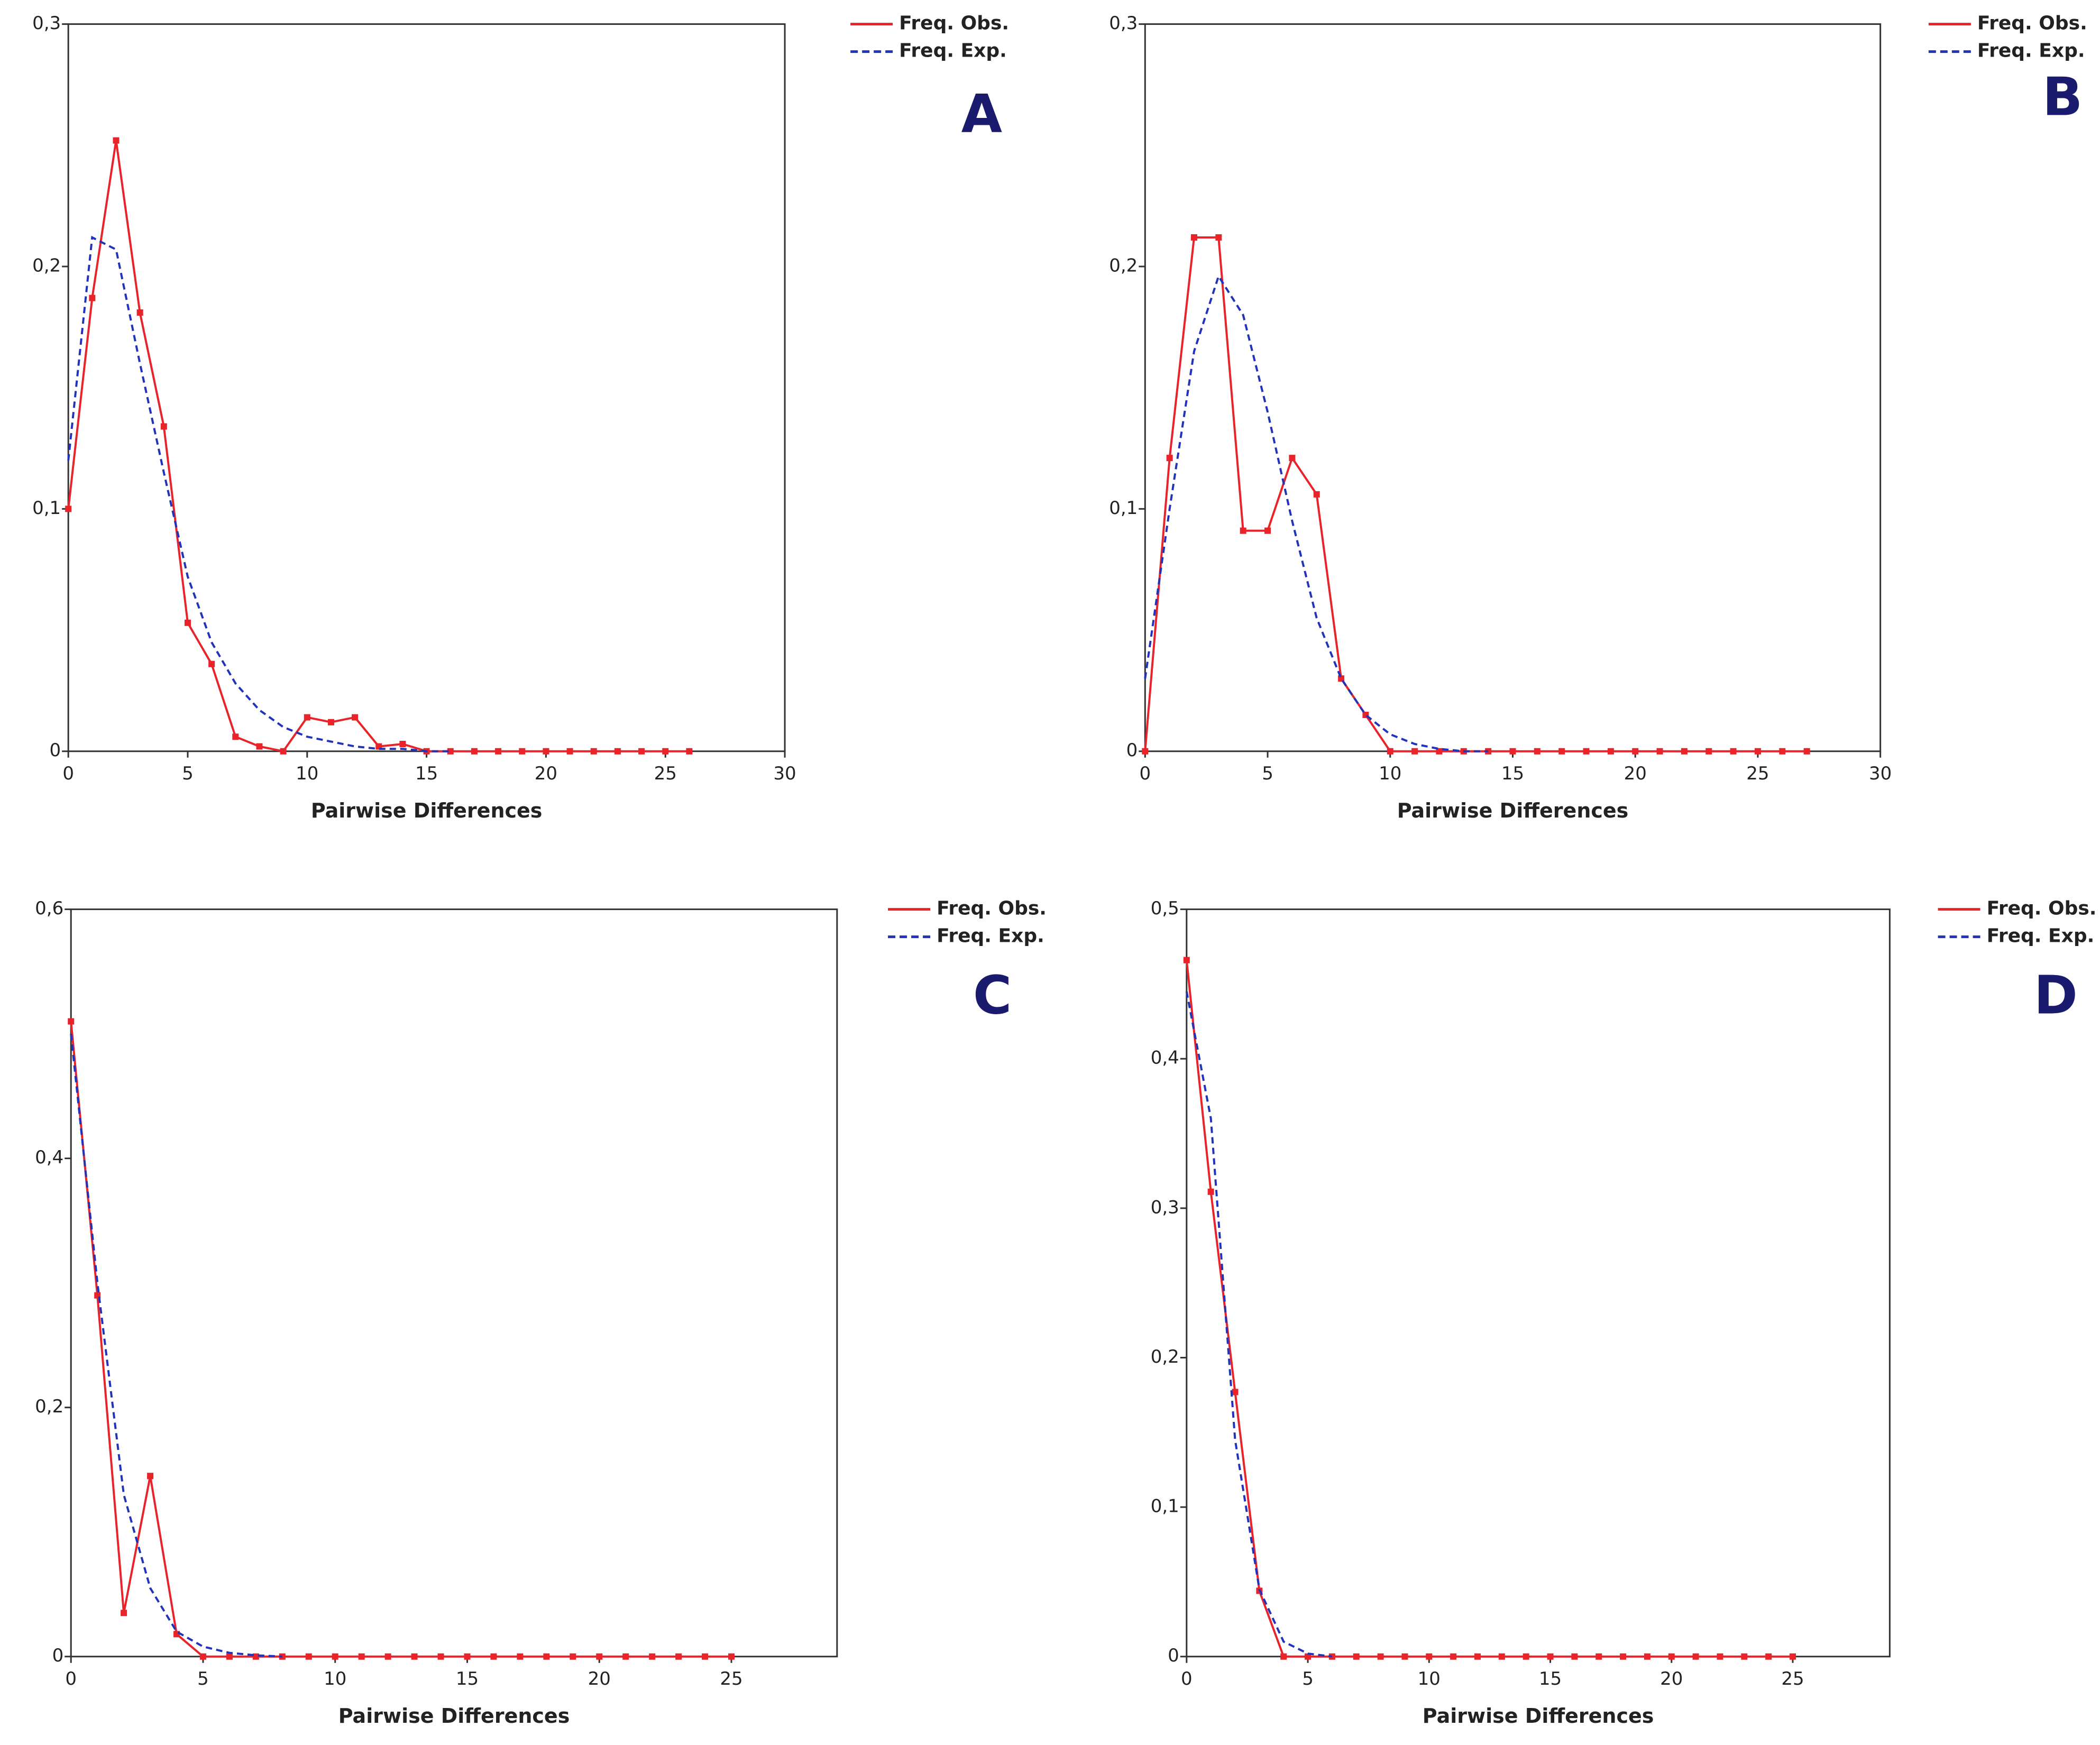 The image size is (2100, 1745). Describe the element at coordinates (2041, 936) in the screenshot. I see `legend-label: Freq. Exp.` at that location.